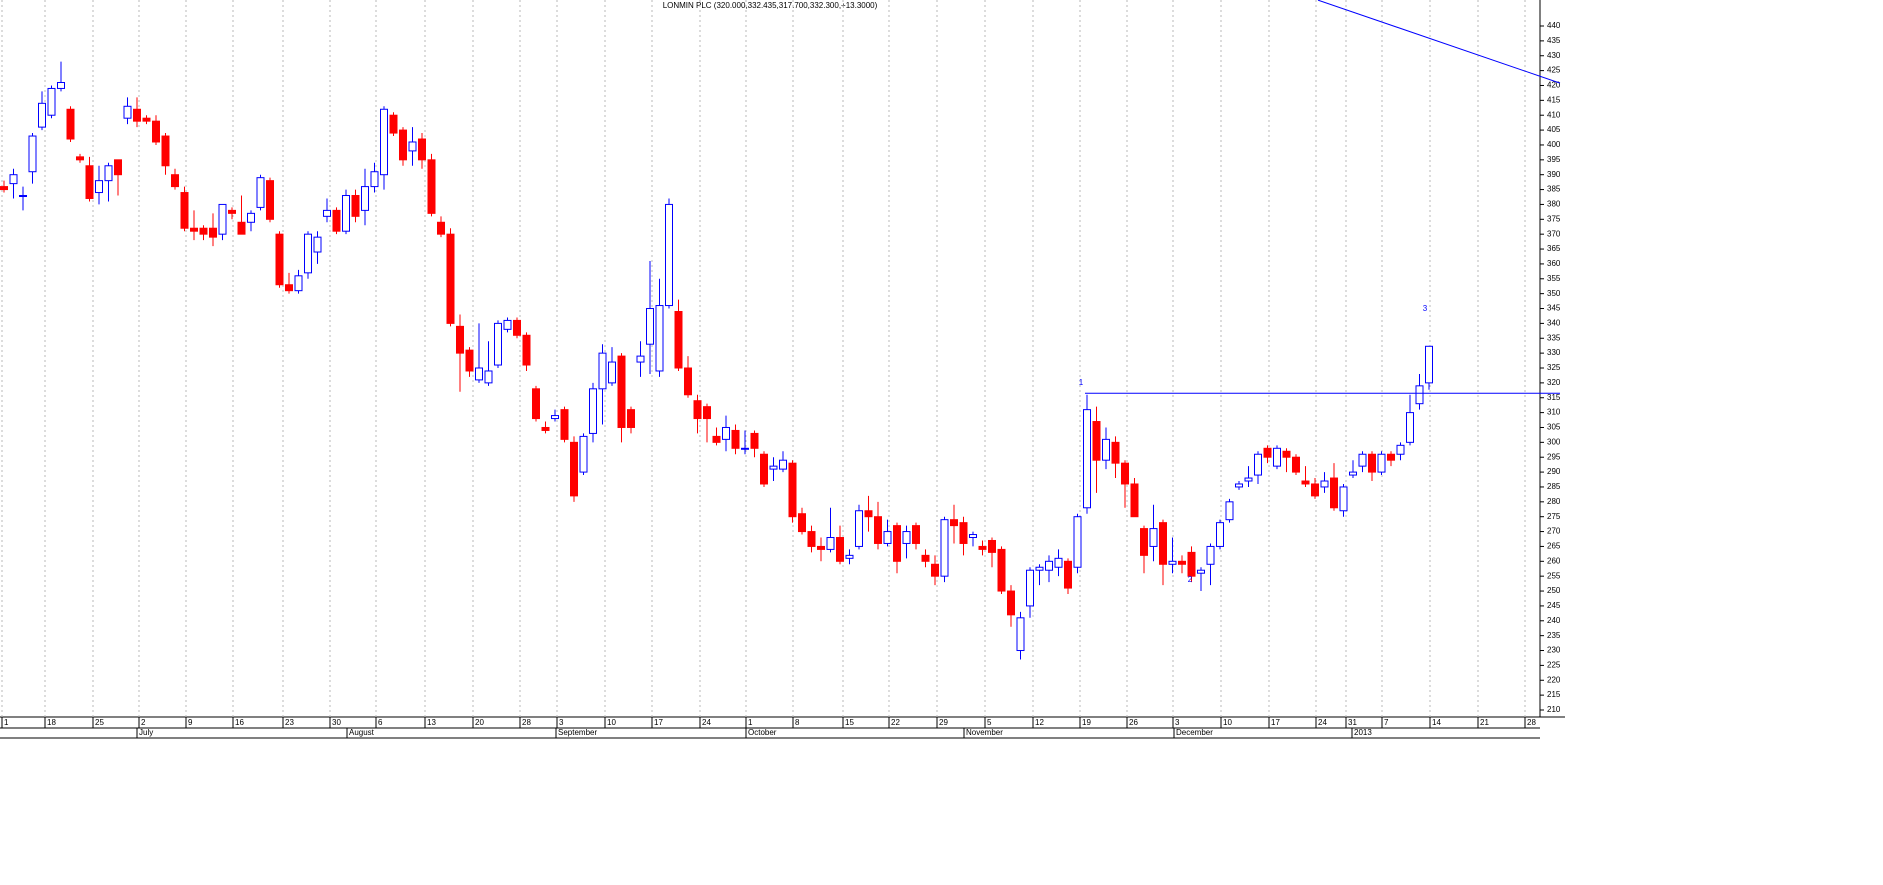 This screenshot has width=1883, height=885. Describe the element at coordinates (336, 722) in the screenshot. I see `x-tick-label: 30` at that location.